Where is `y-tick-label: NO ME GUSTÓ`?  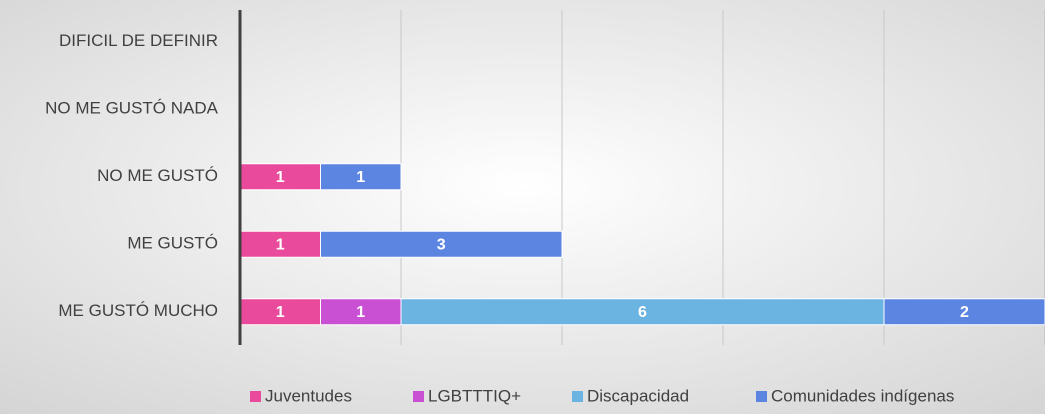
y-tick-label: NO ME GUSTÓ is located at coordinates (157, 175).